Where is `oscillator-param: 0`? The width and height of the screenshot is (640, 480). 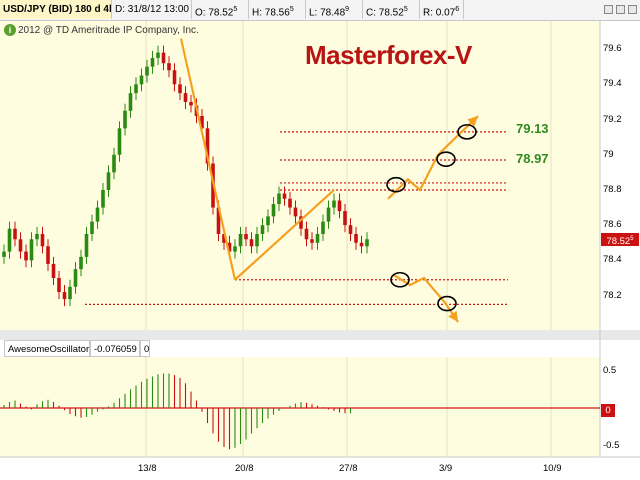 oscillator-param: 0 is located at coordinates (145, 348).